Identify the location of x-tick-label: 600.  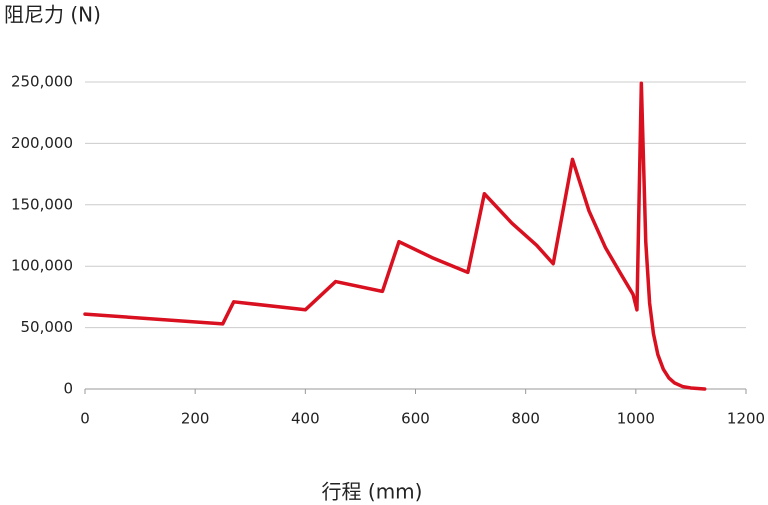
(415, 419).